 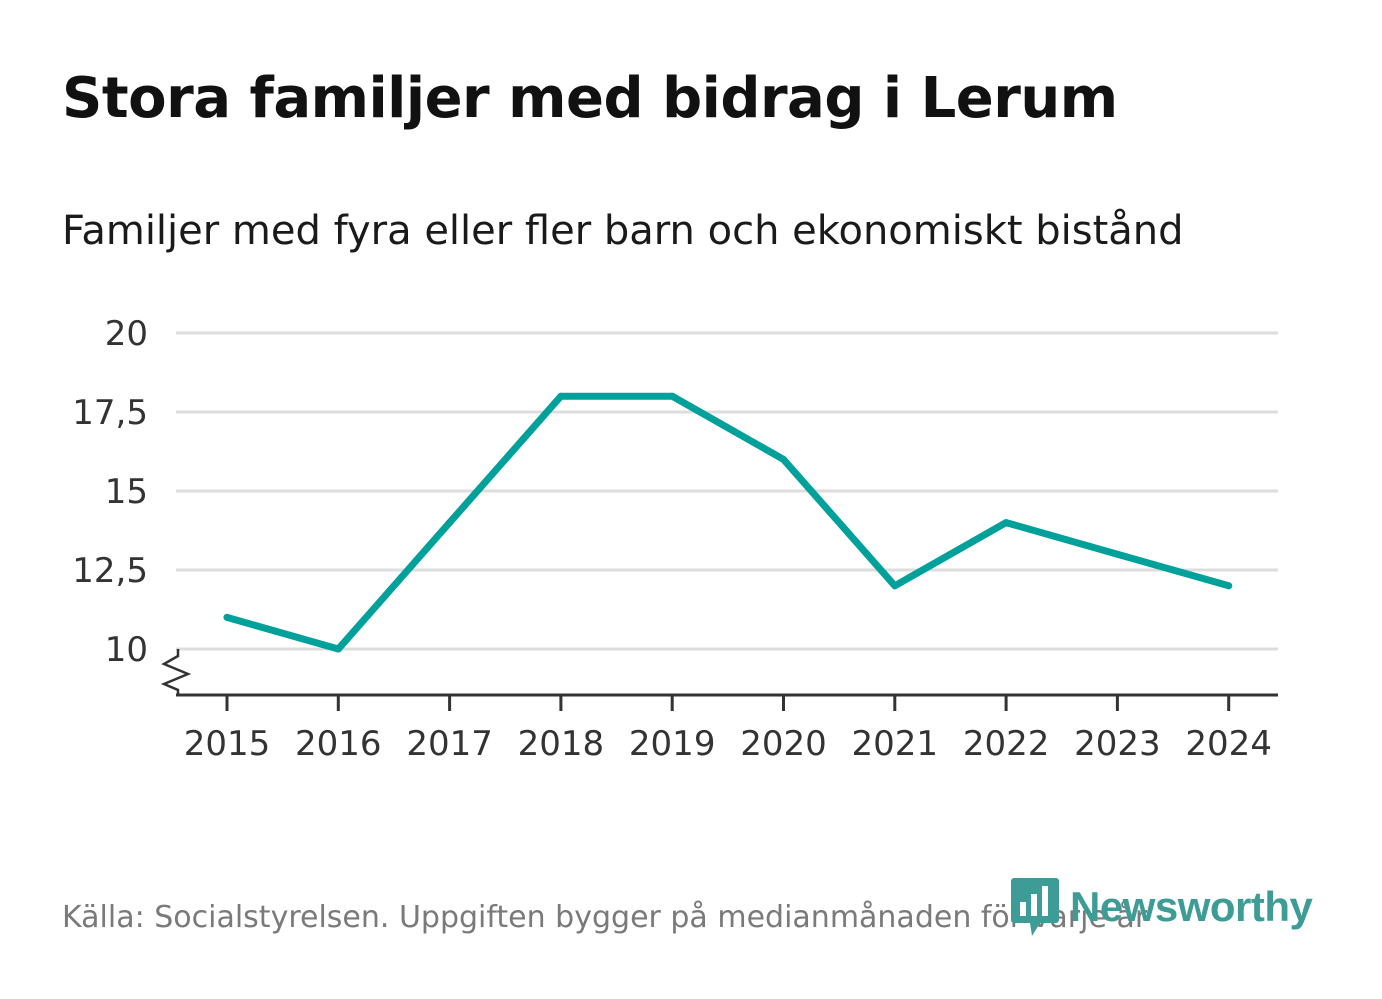 I want to click on x-axis-tick-labels: 2015 2016 2017 2018 2019 2020 2021 2022 2023 2024, so click(x=728, y=744).